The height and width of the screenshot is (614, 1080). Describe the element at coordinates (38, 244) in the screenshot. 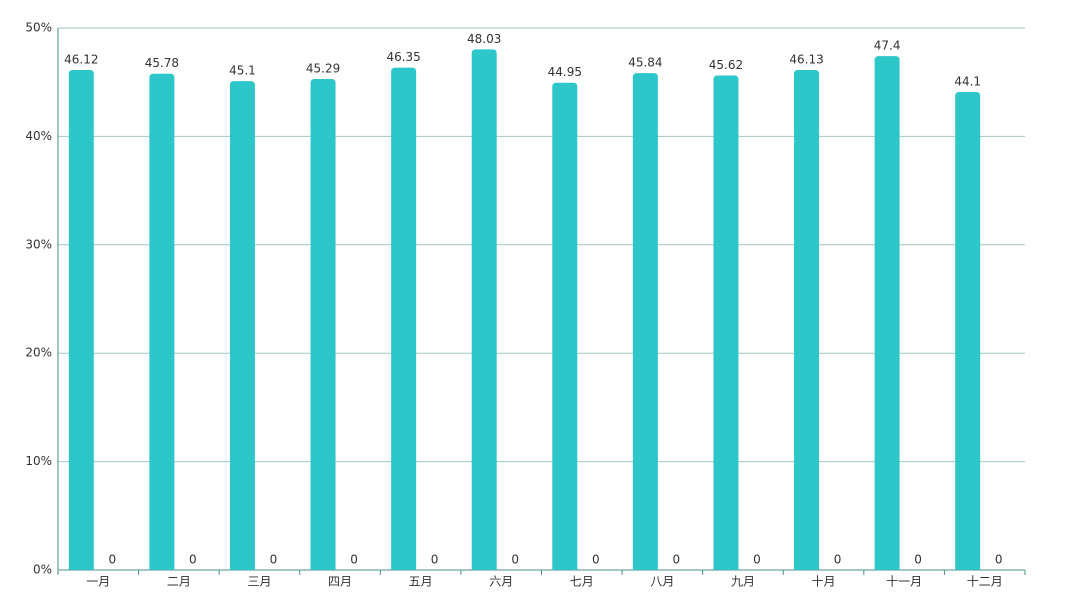

I see `y-tick-label: 30%` at that location.